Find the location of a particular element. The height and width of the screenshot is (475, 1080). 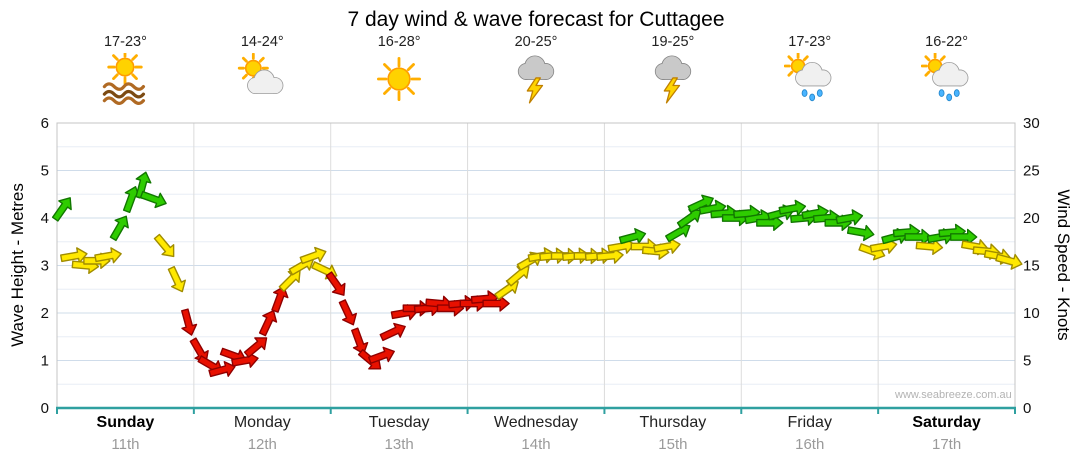

day-label-friday: Friday 16th is located at coordinates (809, 433).